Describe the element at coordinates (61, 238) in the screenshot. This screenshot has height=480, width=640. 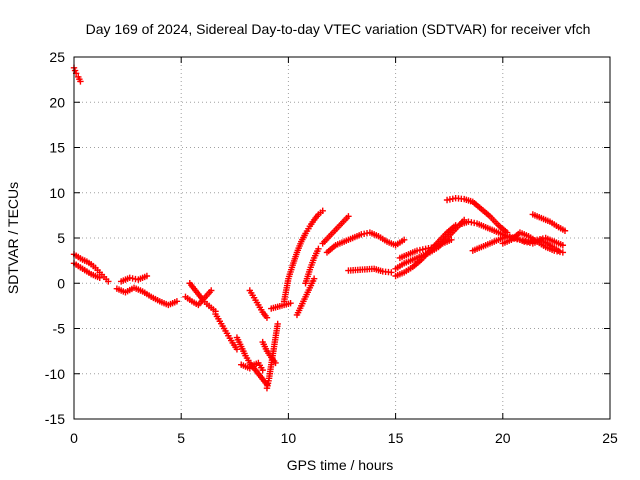
I see `y-tick-label: 5` at that location.